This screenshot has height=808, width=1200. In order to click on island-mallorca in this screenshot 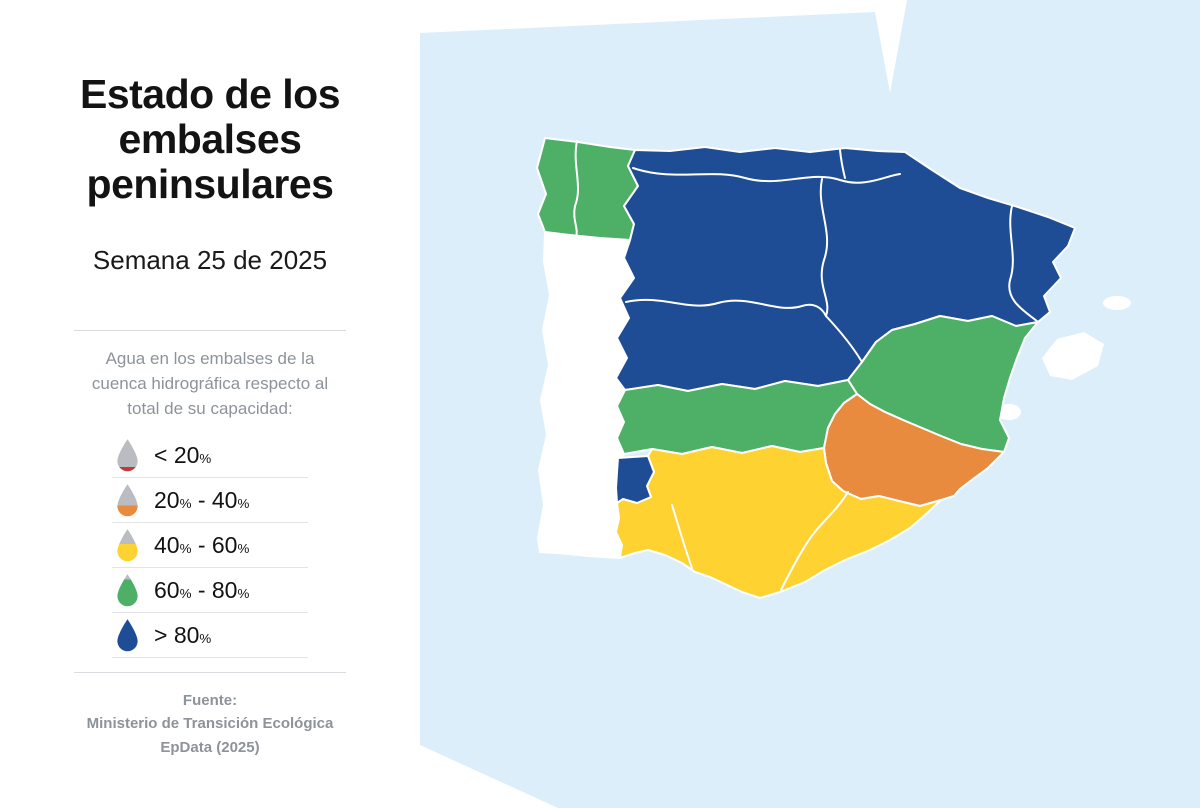, I will do `click(1073, 356)`.